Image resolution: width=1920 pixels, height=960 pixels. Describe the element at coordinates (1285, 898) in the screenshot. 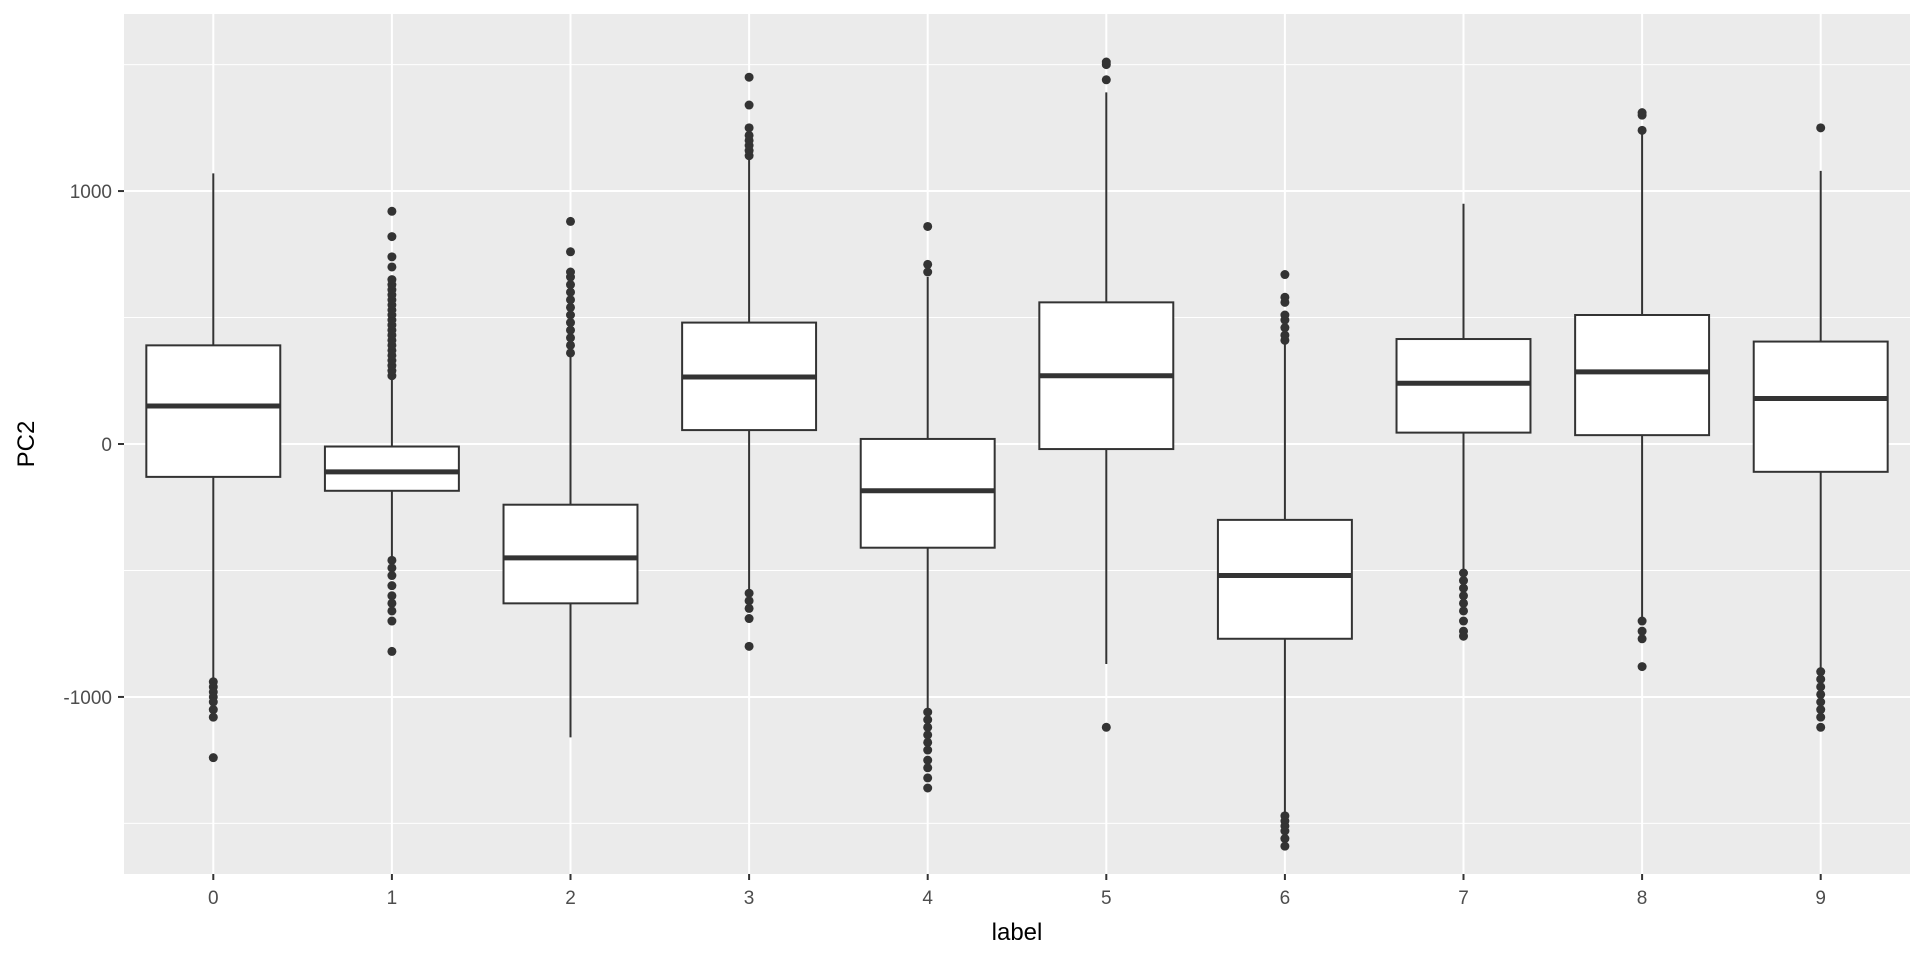

I see `x-tick-label: 6` at that location.